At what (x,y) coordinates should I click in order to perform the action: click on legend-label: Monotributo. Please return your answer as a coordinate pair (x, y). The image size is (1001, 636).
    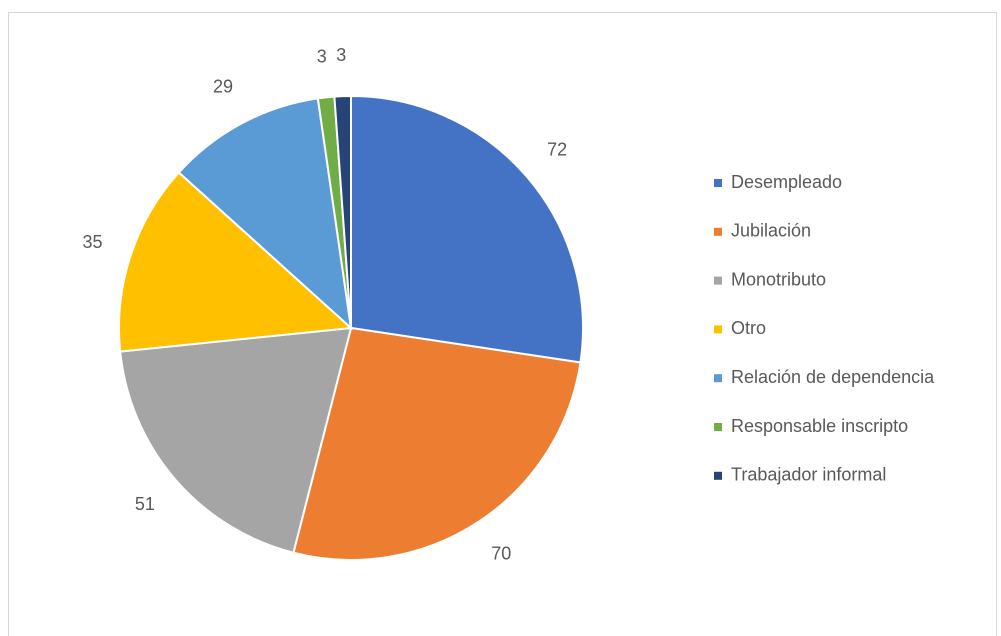
    Looking at the image, I should click on (778, 279).